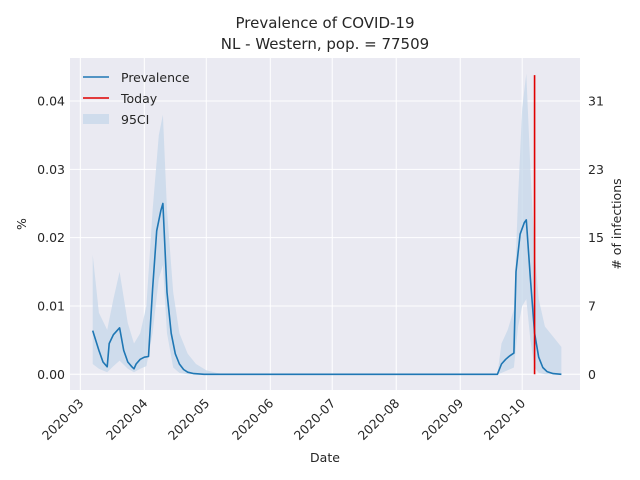 Image resolution: width=640 pixels, height=480 pixels. Describe the element at coordinates (616, 223) in the screenshot. I see `y-right-axis-label: # of infections` at that location.